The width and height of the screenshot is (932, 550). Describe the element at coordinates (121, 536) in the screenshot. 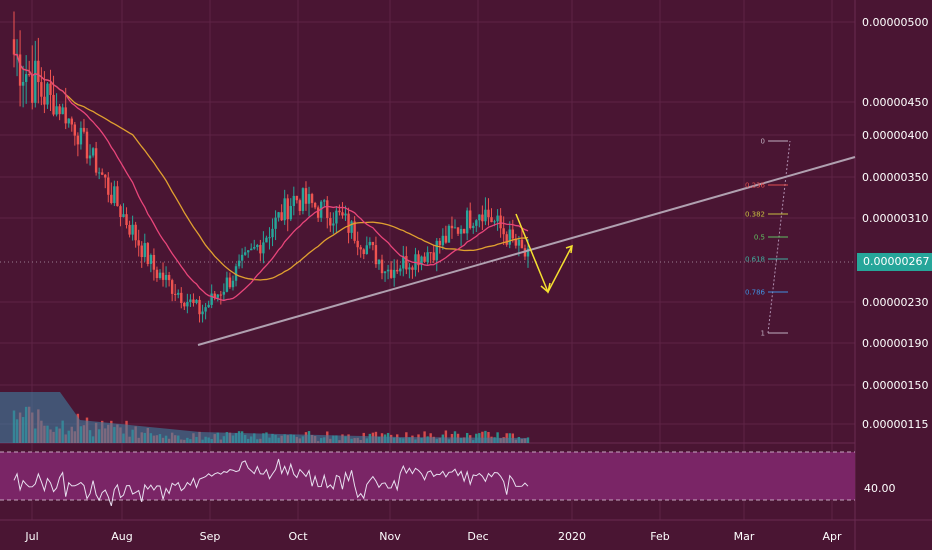

I see `x-tick-label: Aug` at that location.